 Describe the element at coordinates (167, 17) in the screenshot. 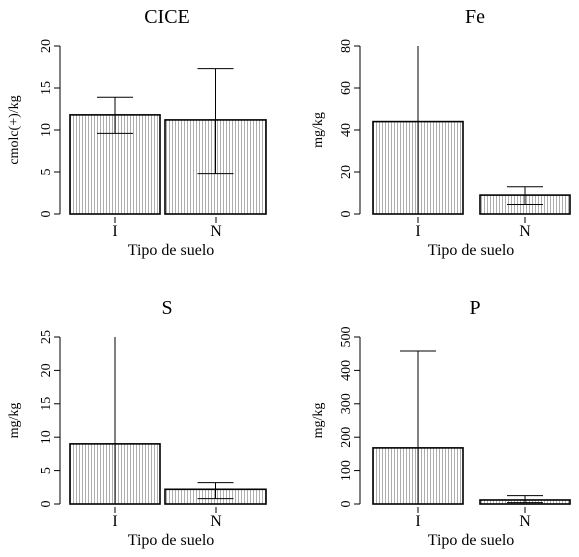

I see `chart-title: CICE` at that location.